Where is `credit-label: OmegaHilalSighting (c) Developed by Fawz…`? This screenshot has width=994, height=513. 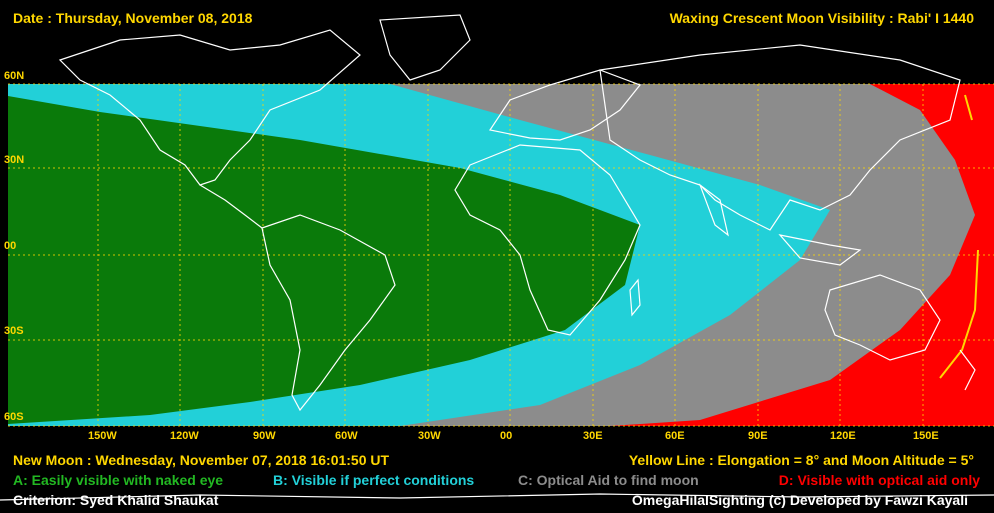 credit-label: OmegaHilalSighting (c) Developed by Fawz… is located at coordinates (799, 500).